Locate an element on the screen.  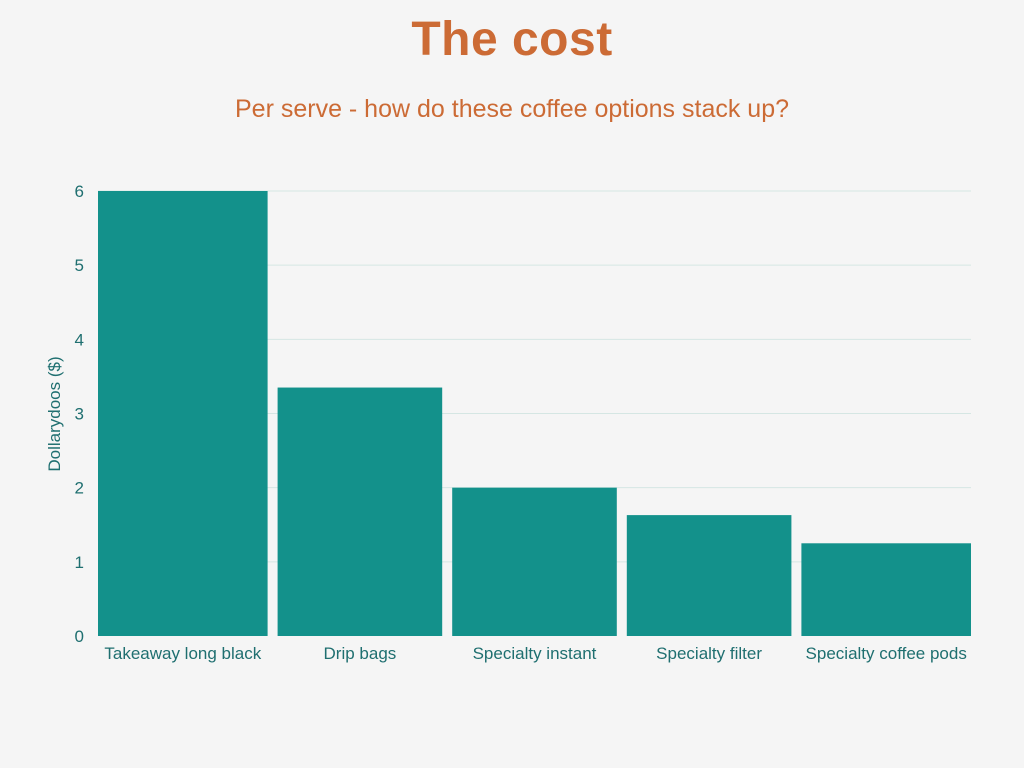
bar-takeaway-long-black is located at coordinates (183, 413).